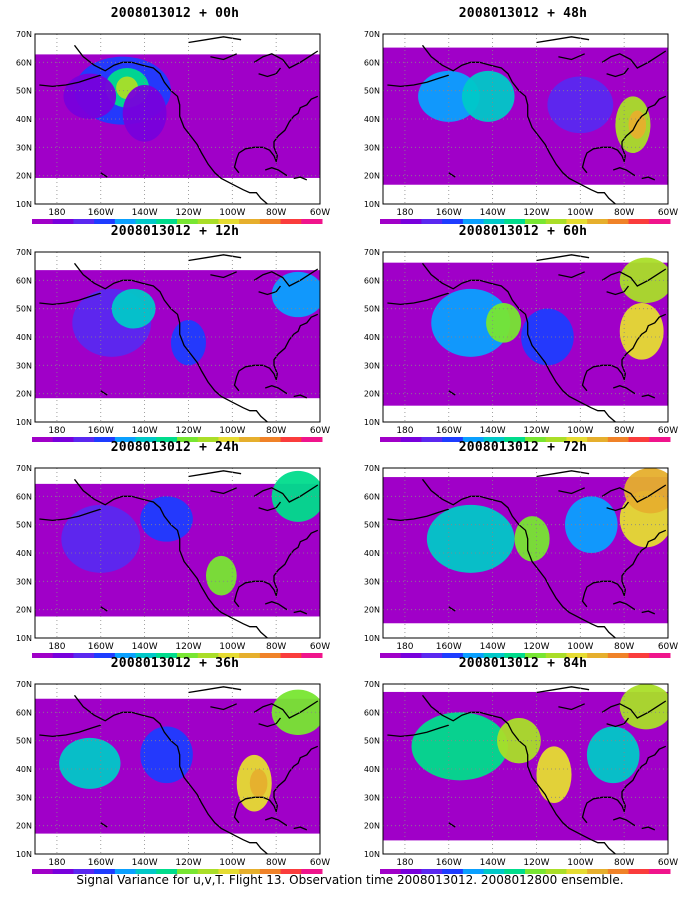 The width and height of the screenshot is (700, 900). I want to click on latitude-tick-label: 20N, so click(24, 826).